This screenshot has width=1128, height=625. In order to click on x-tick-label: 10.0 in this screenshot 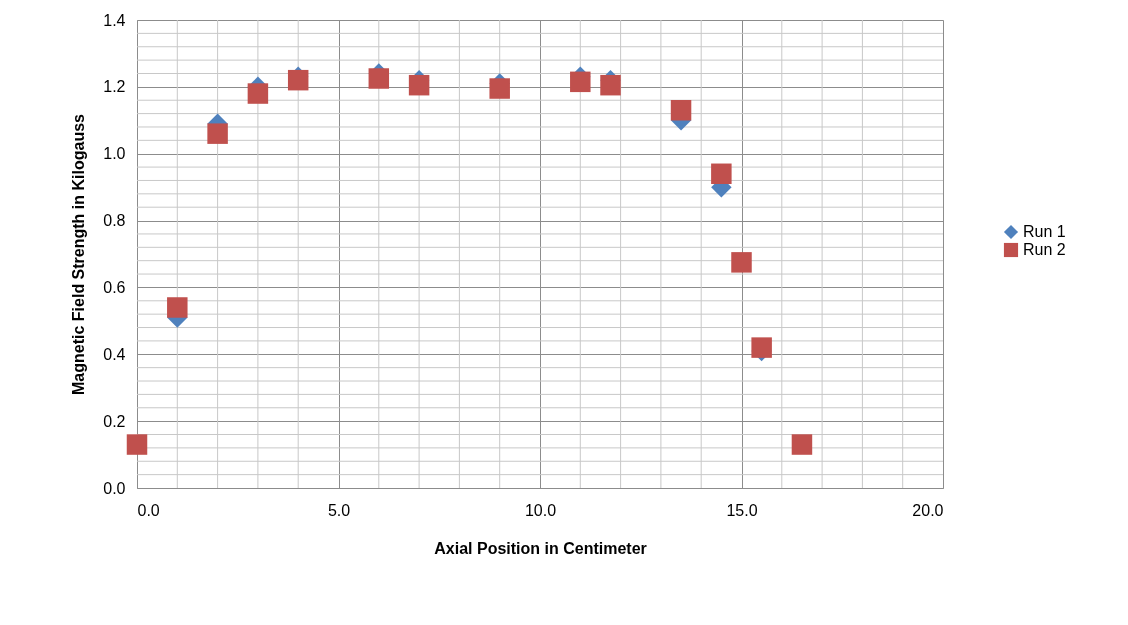, I will do `click(540, 510)`.